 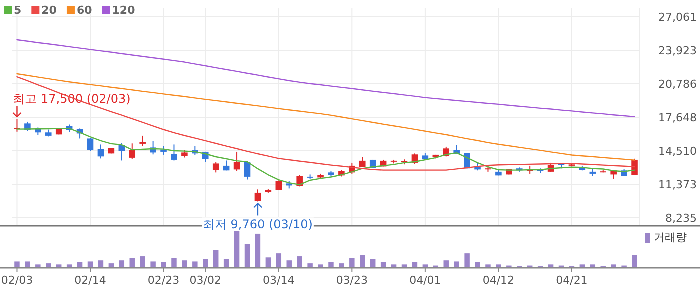 What do you see at coordinates (426, 280) in the screenshot?
I see `x-tick-label: 04/01` at bounding box center [426, 280].